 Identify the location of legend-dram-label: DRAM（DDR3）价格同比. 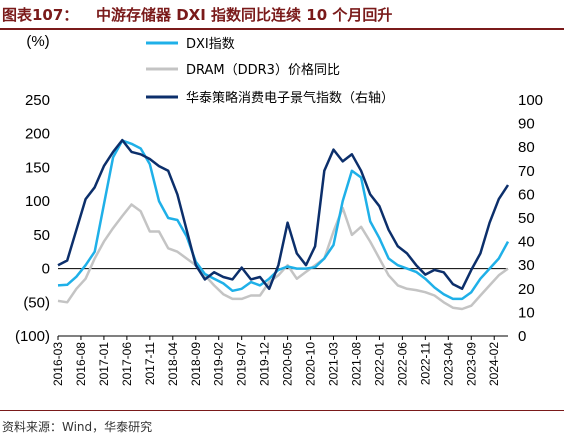
(263, 70).